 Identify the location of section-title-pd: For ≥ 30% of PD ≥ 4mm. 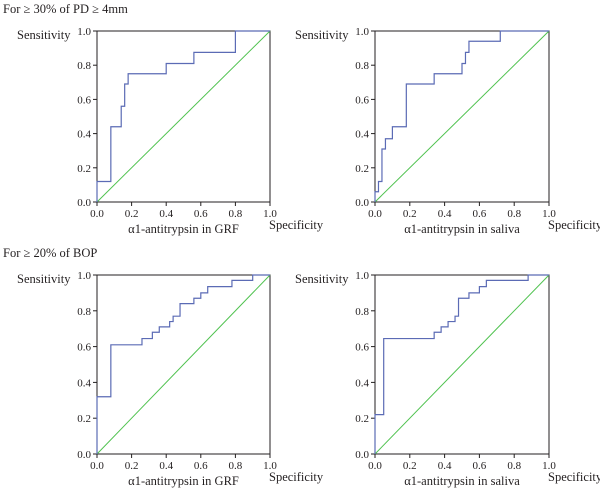
(65, 9).